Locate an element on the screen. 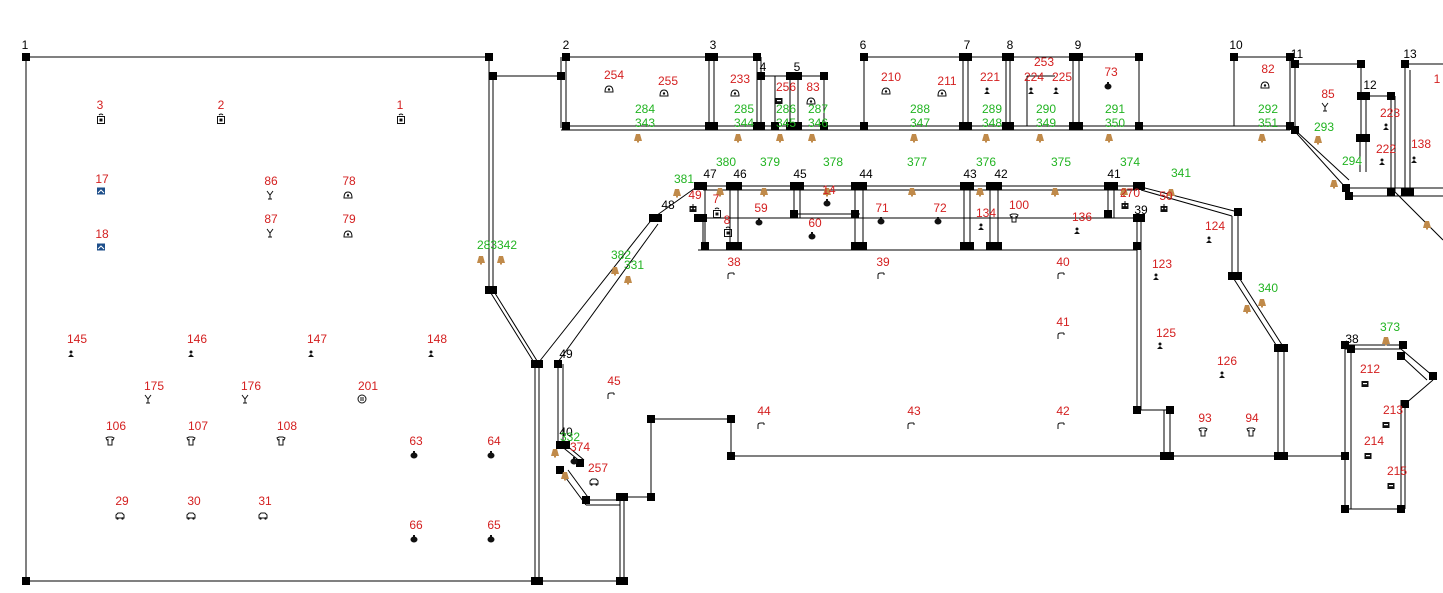 The height and width of the screenshot is (593, 1443). car-icon is located at coordinates (191, 516).